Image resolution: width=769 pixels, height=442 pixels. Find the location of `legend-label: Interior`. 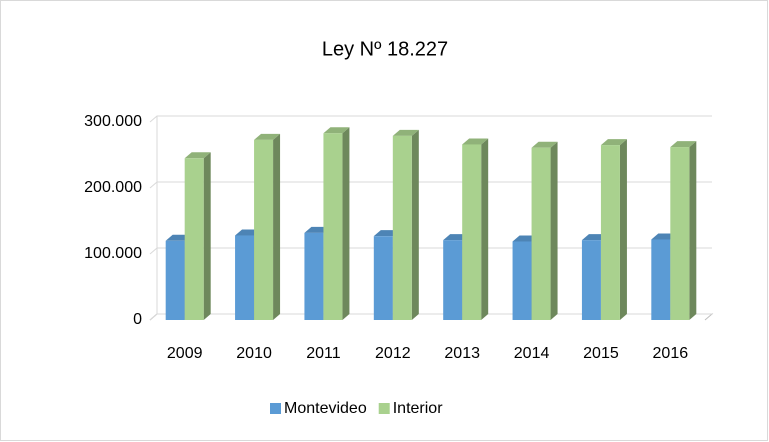

legend-label: Interior is located at coordinates (418, 408).